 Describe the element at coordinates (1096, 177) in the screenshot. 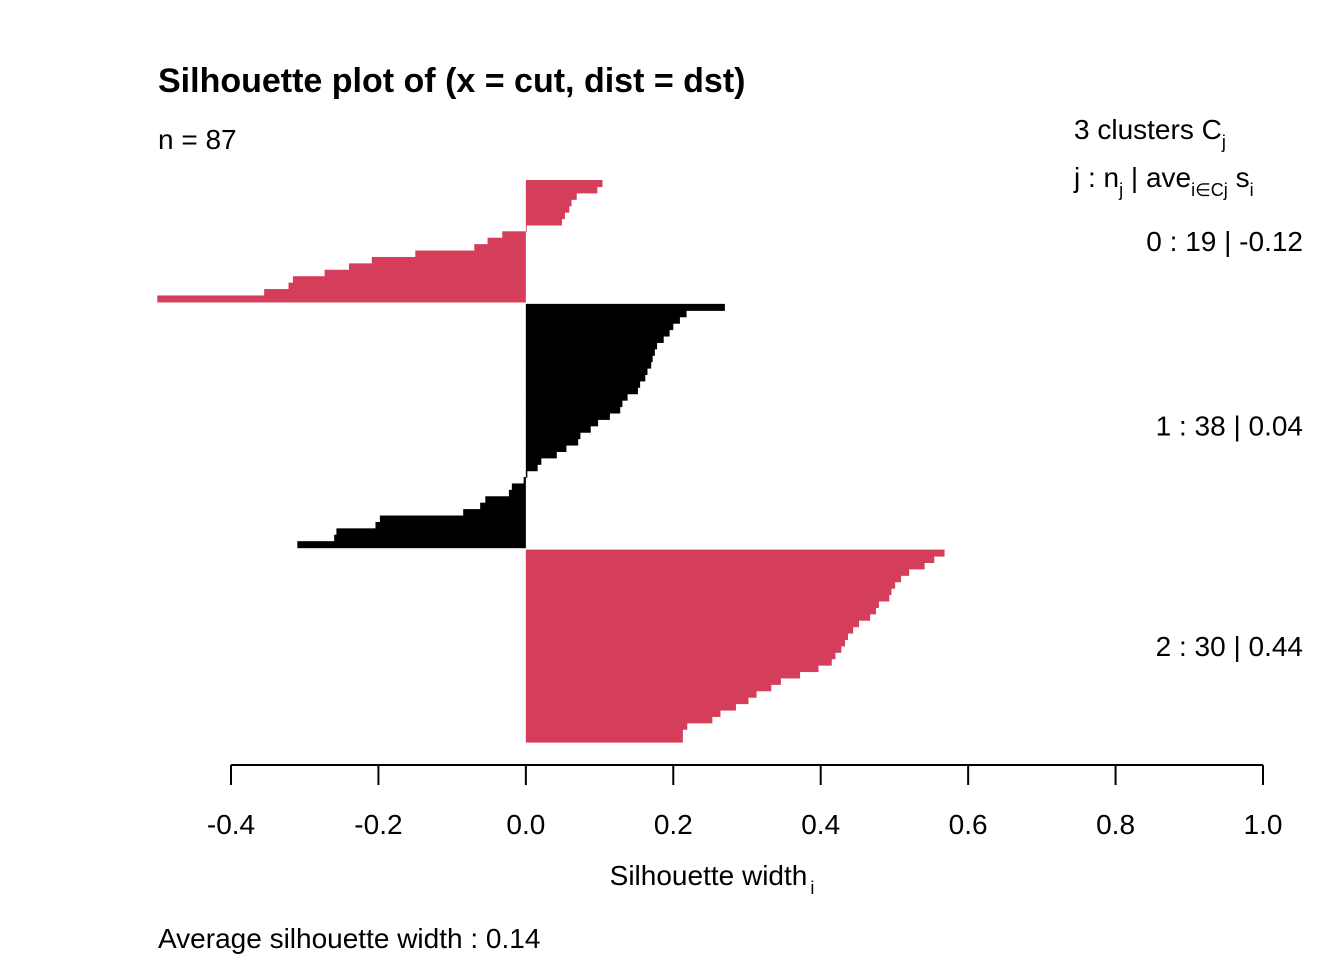

I see `legend-nj-text: j : n` at that location.